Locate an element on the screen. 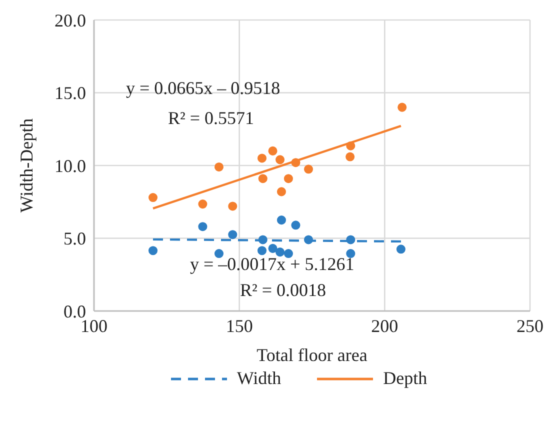 This screenshot has width=556, height=421. x-tick-label: 200 is located at coordinates (384, 326).